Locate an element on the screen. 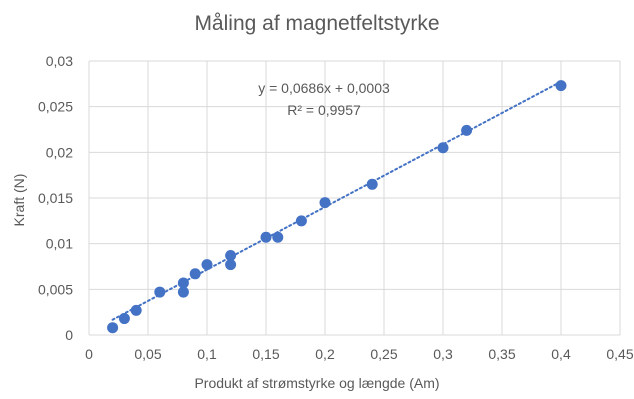 This screenshot has height=399, width=634. trendline-equation: y = 0,0686x + 0,0003 is located at coordinates (324, 88).